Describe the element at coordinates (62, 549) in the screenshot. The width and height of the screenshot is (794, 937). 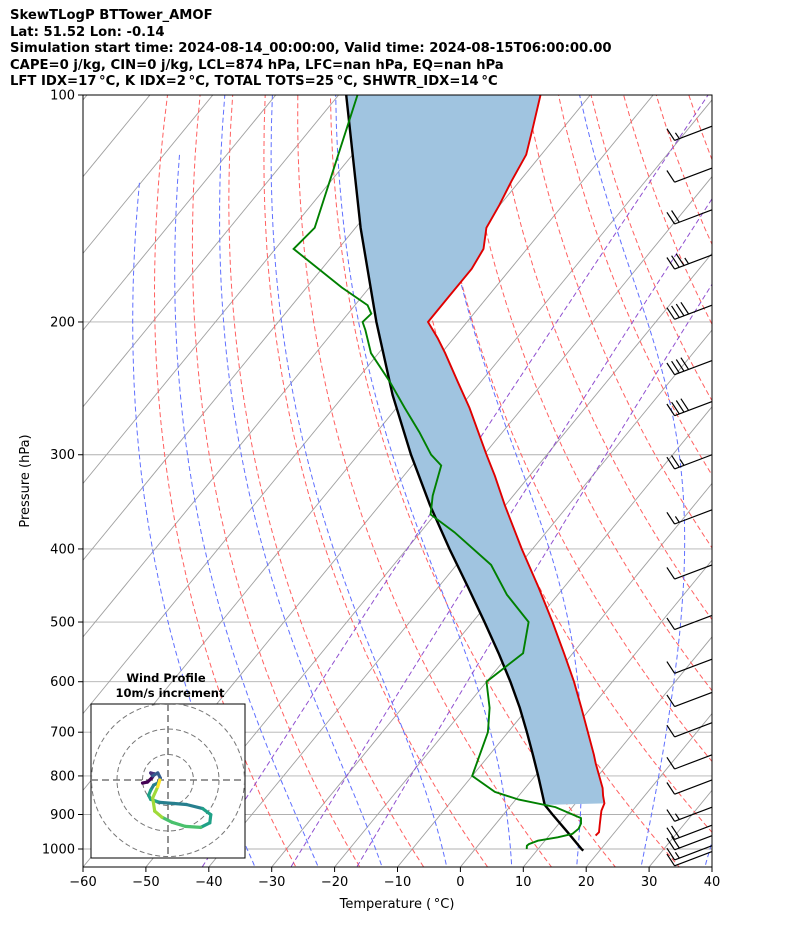
I see `y-tick-label: 400` at that location.